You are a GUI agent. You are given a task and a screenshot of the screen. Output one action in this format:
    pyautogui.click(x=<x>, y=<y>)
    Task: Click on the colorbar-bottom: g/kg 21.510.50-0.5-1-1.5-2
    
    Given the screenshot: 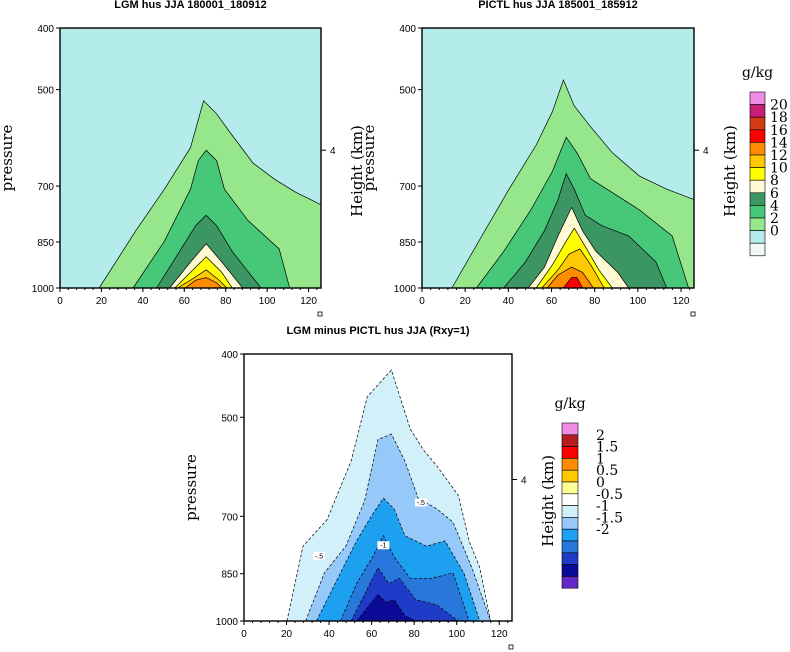 What is the action you would take?
    pyautogui.click(x=588, y=492)
    